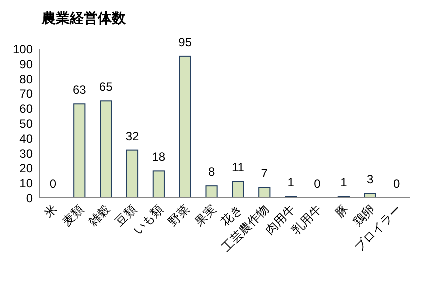 The width and height of the screenshot is (421, 281). Describe the element at coordinates (106, 87) in the screenshot. I see `data-label: 65` at that location.